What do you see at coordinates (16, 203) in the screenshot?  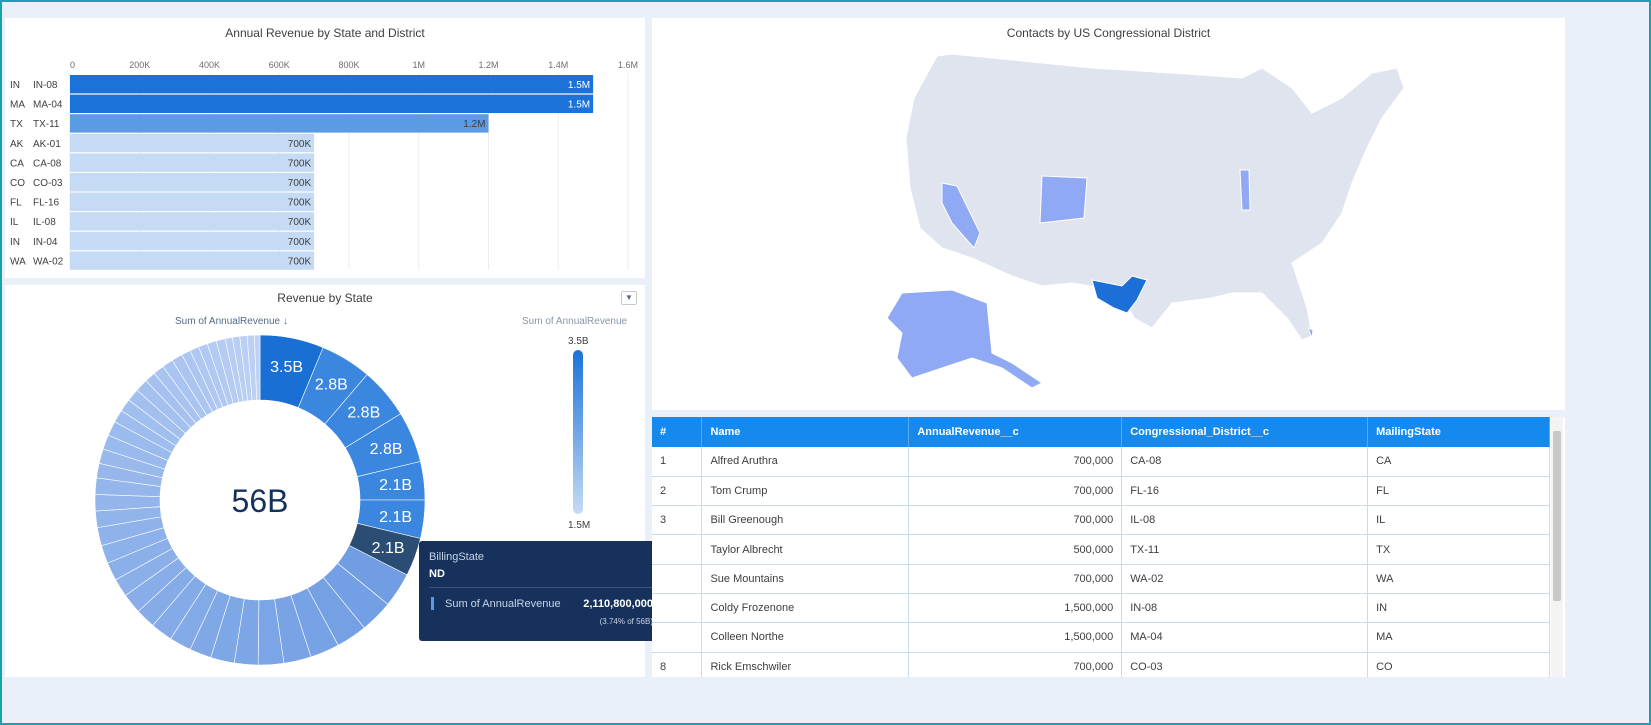 I see `state-label: FL` at bounding box center [16, 203].